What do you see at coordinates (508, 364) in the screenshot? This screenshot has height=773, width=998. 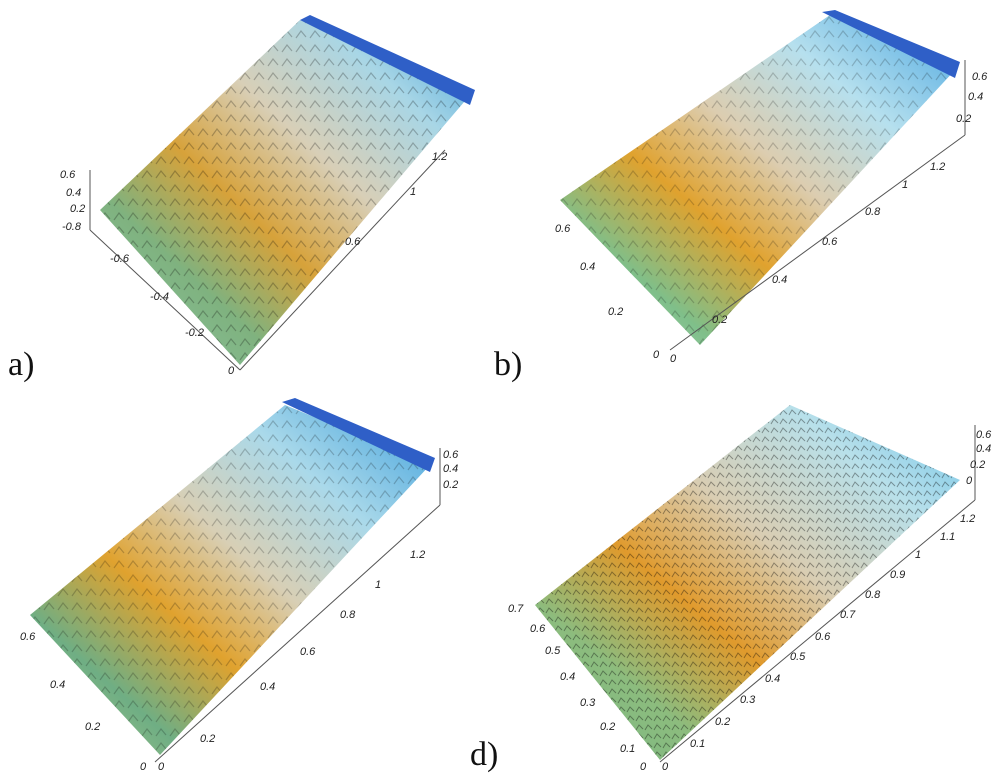 I see `panel-label-b: b)` at bounding box center [508, 364].